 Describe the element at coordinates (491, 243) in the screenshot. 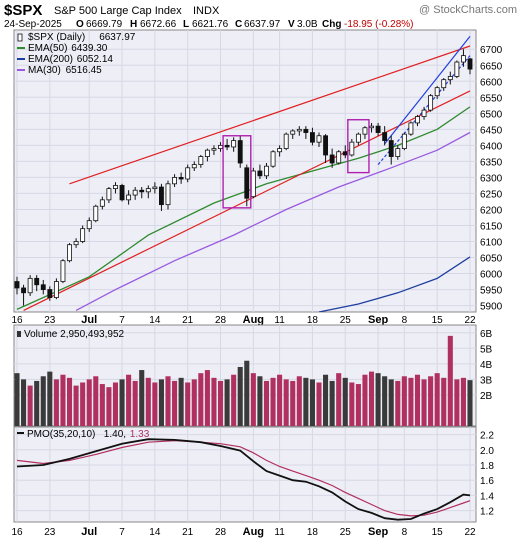

I see `price-tick-label: 6100` at that location.